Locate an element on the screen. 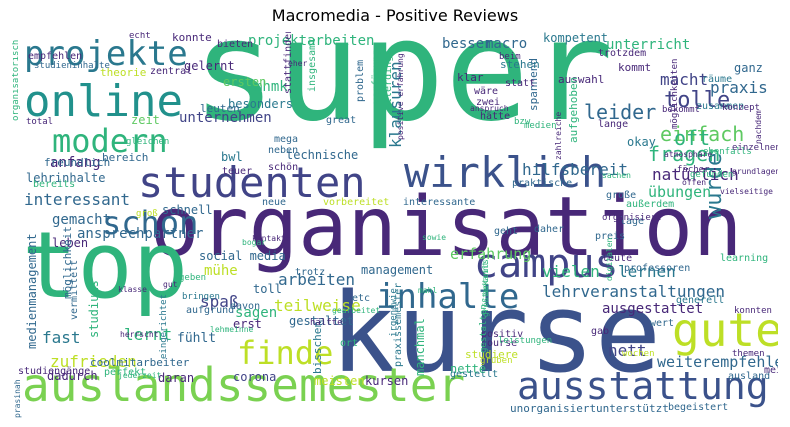  word: bogar is located at coordinates (254, 242).